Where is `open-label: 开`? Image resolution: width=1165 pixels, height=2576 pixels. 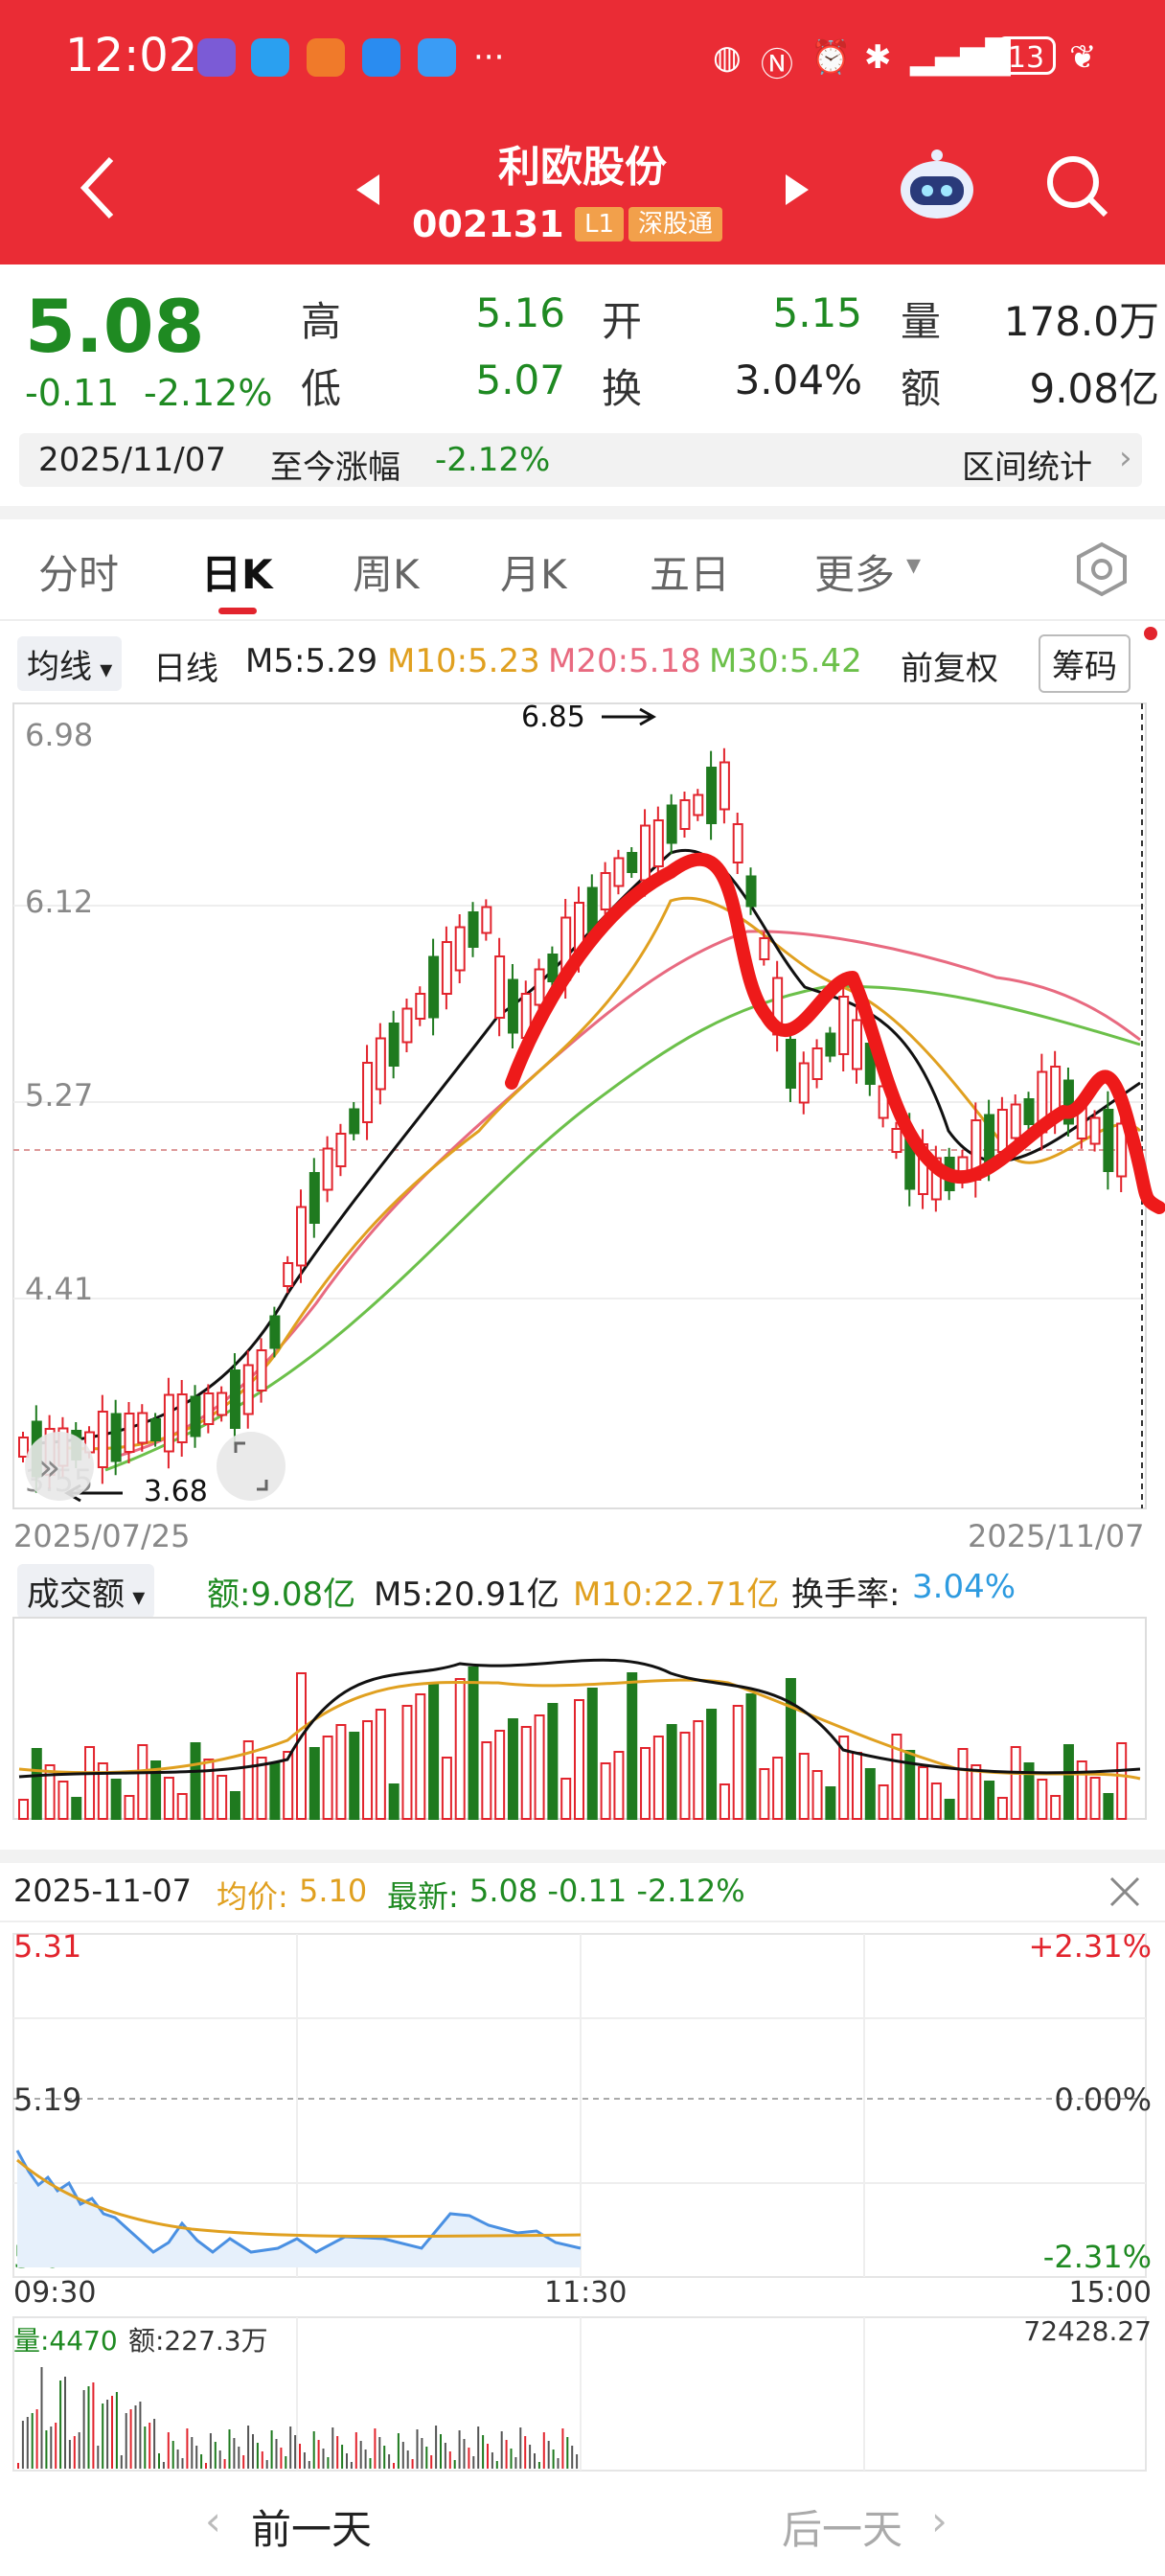 open-label: 开 is located at coordinates (623, 321).